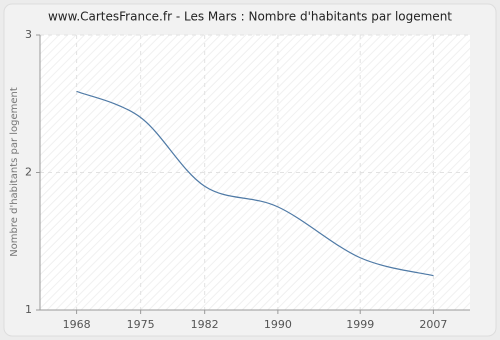  What do you see at coordinates (205, 324) in the screenshot?
I see `x-tick-label: 1982` at bounding box center [205, 324].